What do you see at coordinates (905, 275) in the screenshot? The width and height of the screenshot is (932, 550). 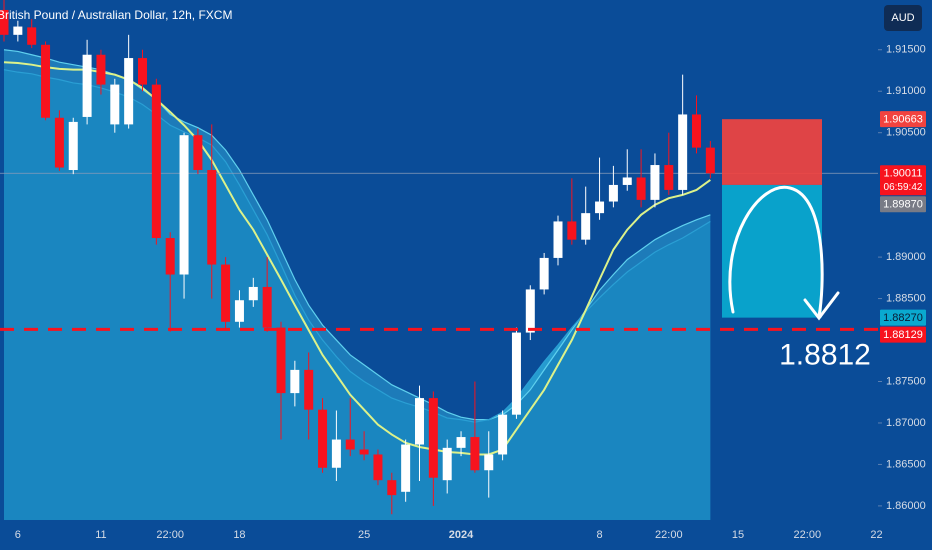 I see `price-axis` at bounding box center [905, 275].